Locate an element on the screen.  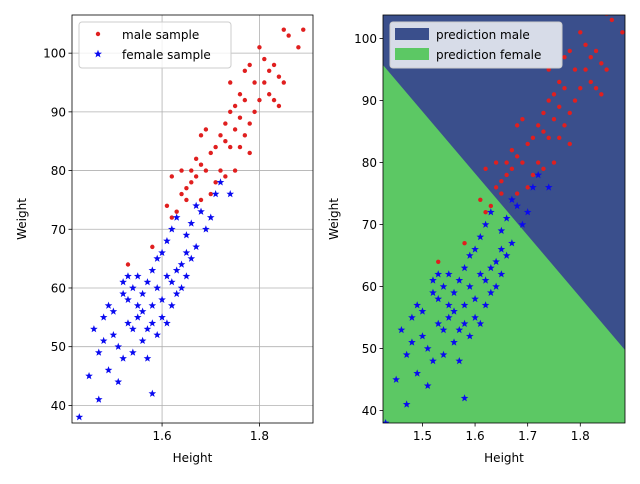
left-legend: male sample female sample is located at coordinates (155, 45).